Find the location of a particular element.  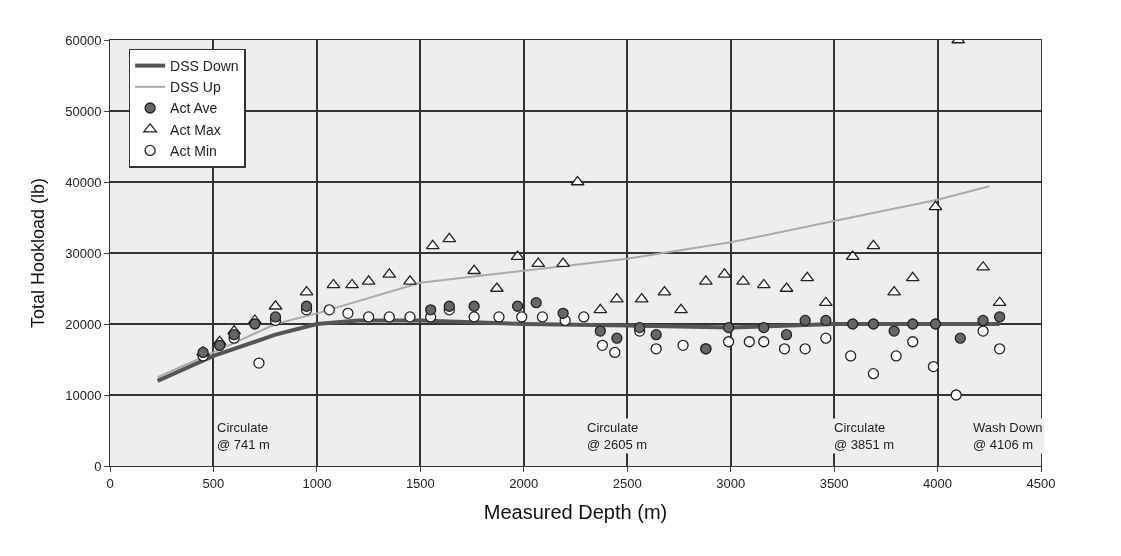

y-axis-title: Total Hookload (lb) is located at coordinates (38, 253).